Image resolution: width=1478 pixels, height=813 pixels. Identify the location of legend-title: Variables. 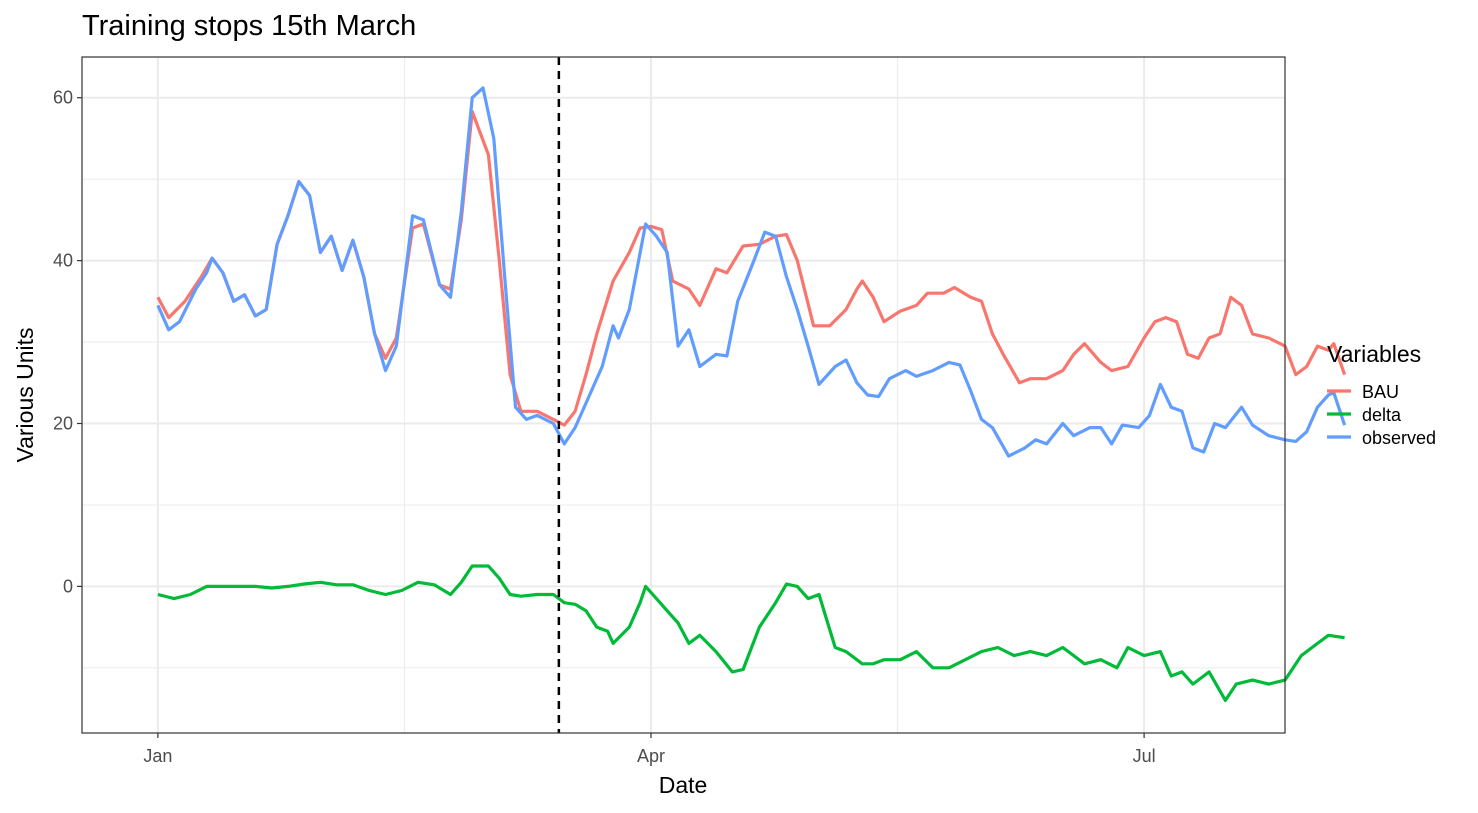
(1374, 354).